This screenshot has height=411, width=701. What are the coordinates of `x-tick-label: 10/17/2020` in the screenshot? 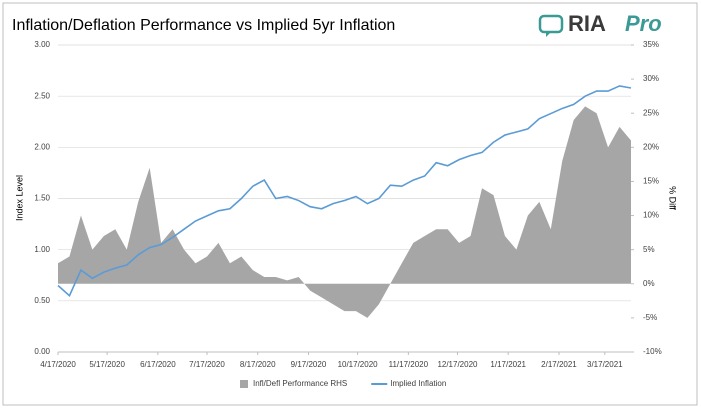 It's located at (358, 364).